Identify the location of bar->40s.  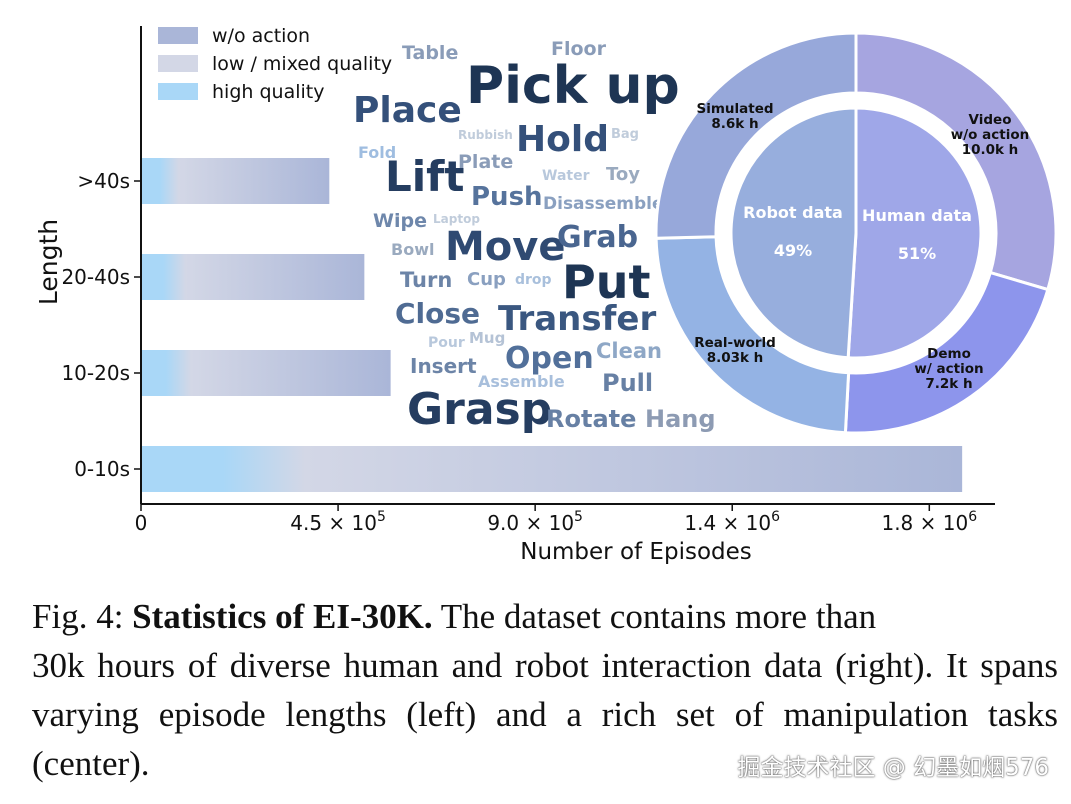
(235, 181).